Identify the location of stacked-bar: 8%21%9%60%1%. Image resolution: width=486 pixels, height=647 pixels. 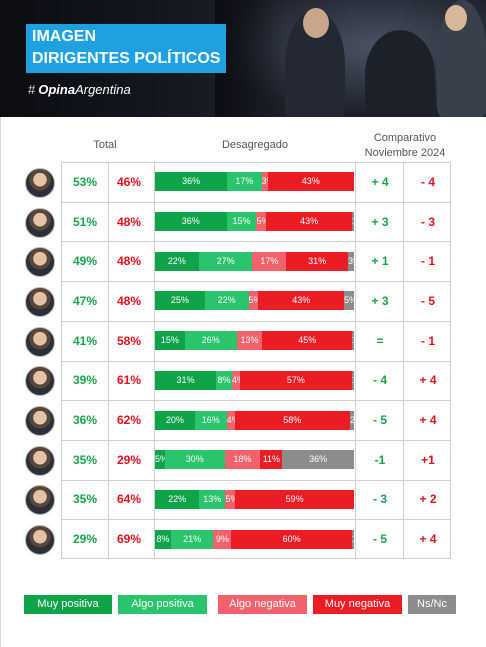
(254, 539).